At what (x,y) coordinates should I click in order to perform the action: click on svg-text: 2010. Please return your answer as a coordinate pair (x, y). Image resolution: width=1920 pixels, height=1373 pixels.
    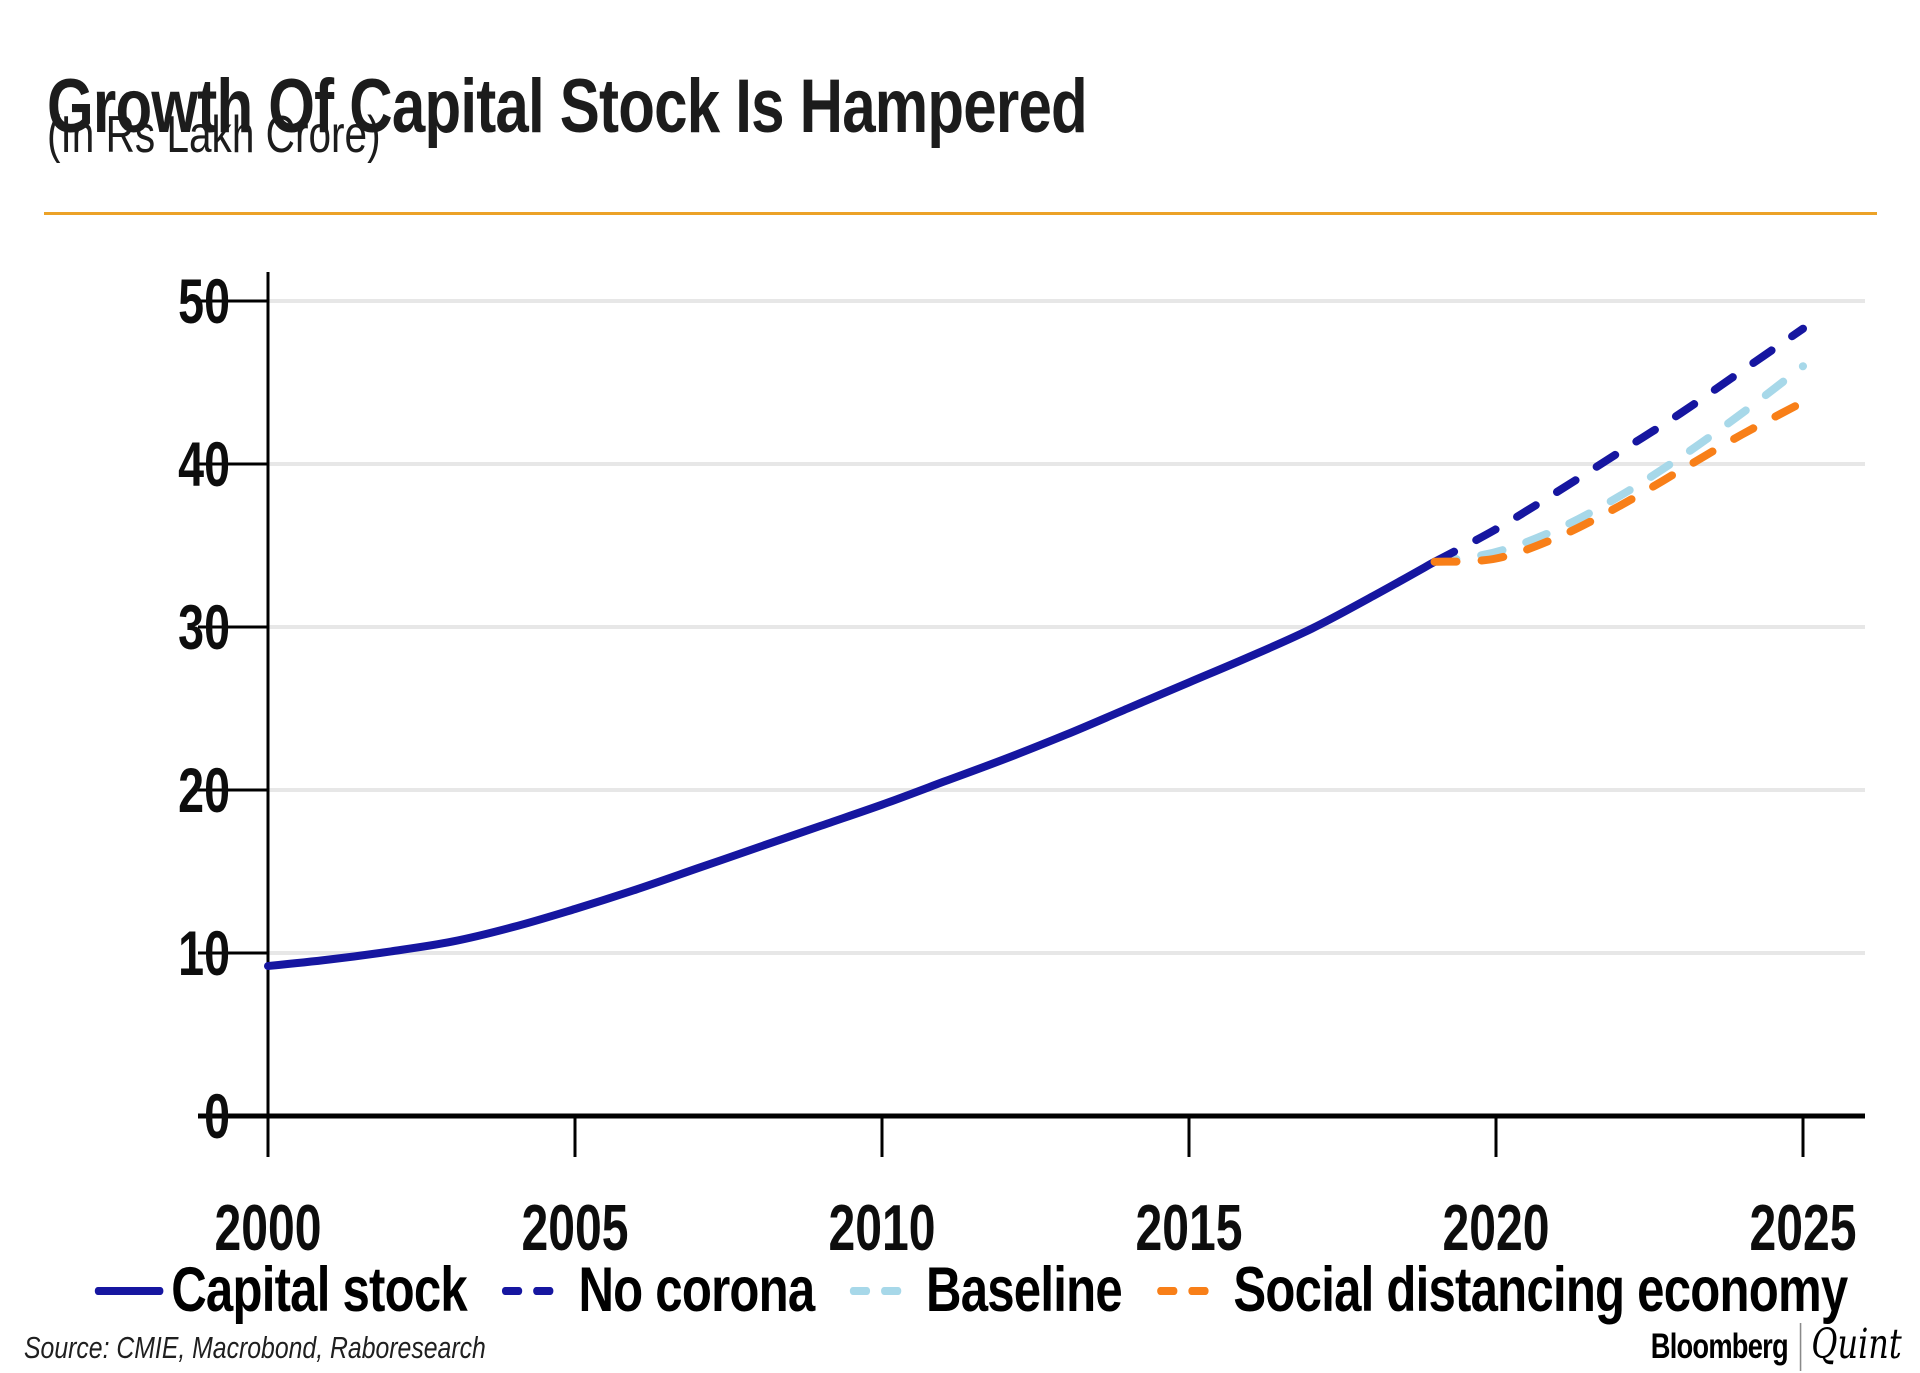
    Looking at the image, I should click on (882, 1228).